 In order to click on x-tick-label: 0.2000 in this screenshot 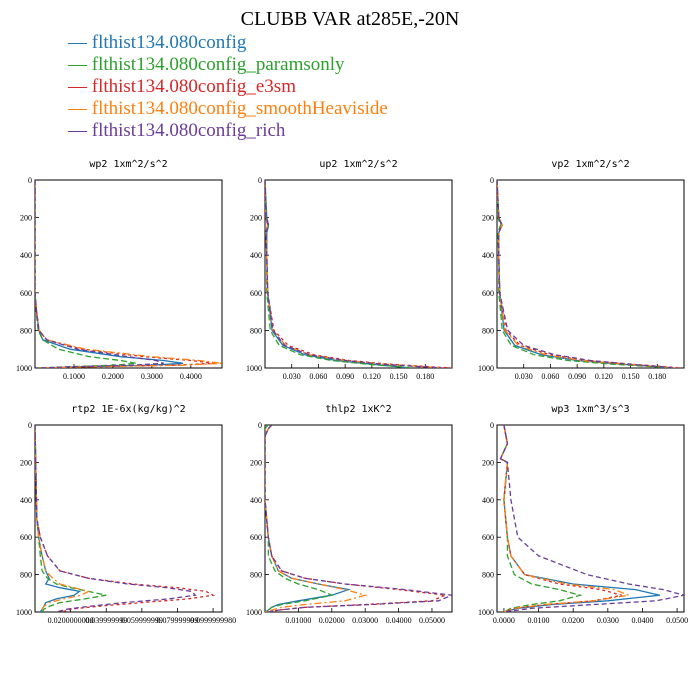, I will do `click(113, 376)`.